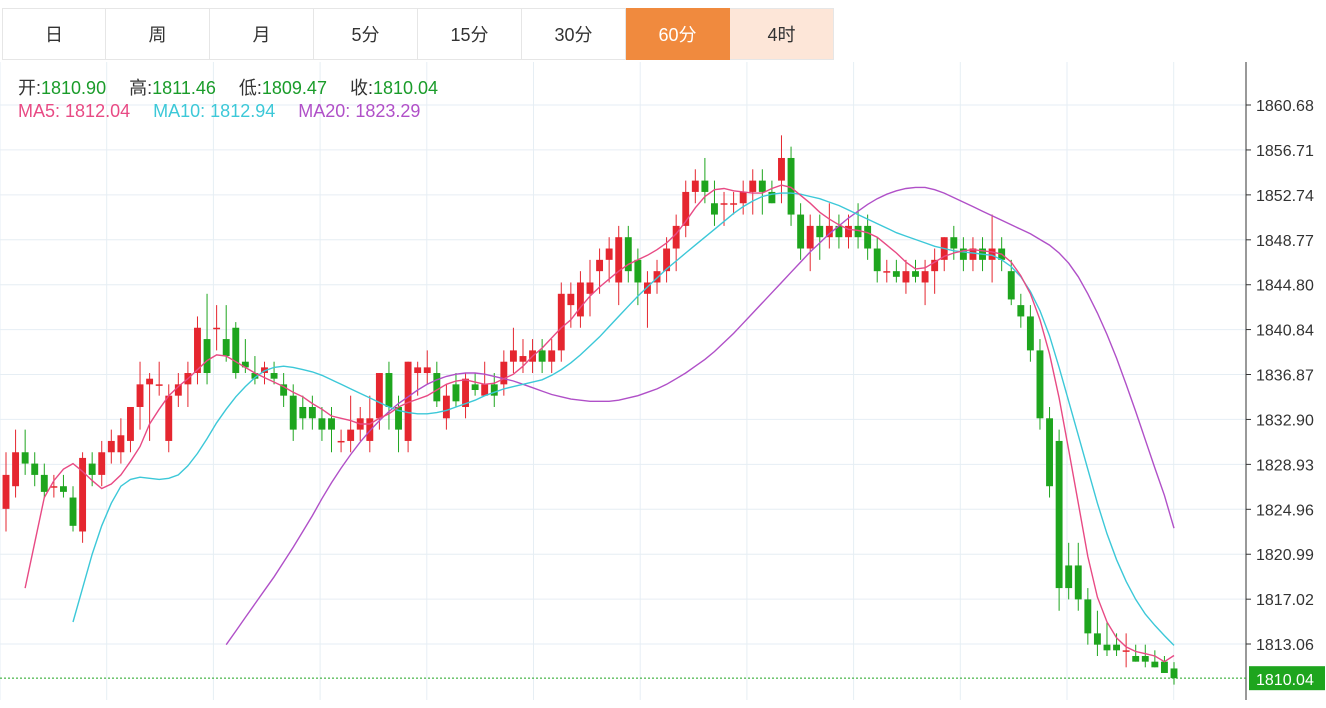 Image resolution: width=1326 pixels, height=708 pixels. I want to click on open-label: 开:, so click(30, 88).